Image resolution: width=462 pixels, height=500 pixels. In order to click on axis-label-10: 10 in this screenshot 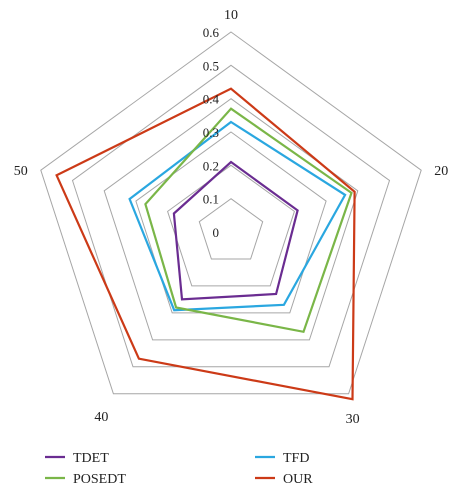, I will do `click(231, 15)`.